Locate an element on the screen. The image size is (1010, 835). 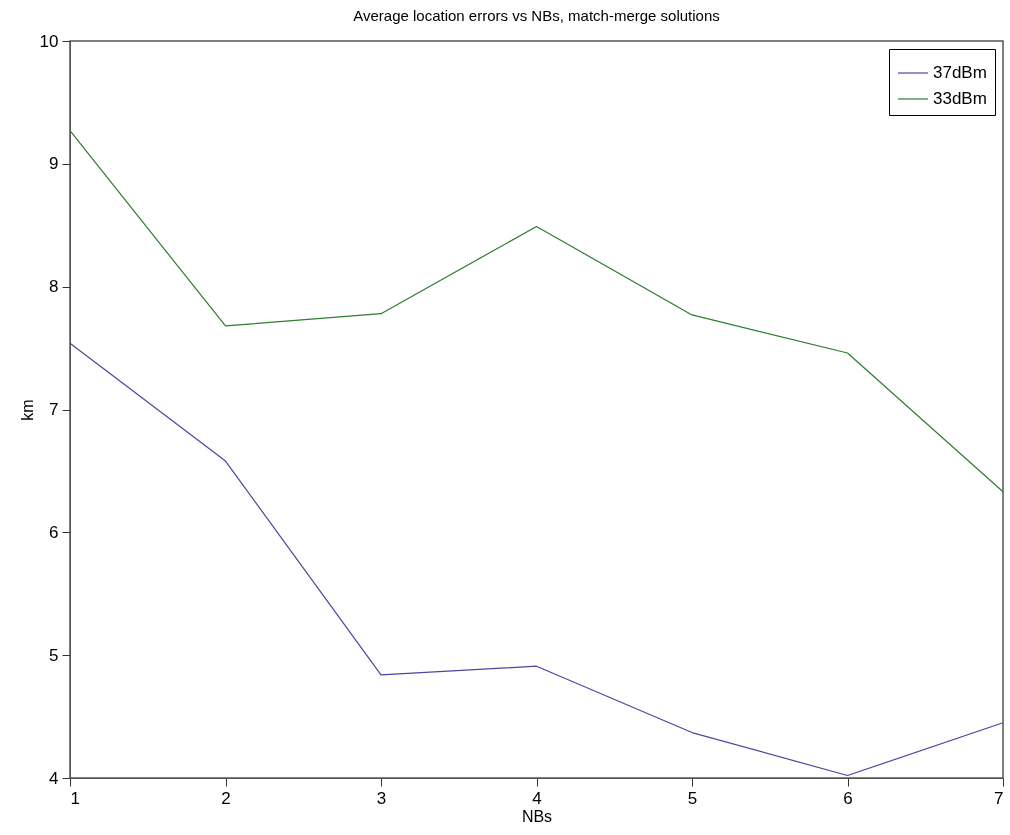
legend-label: 37dBm is located at coordinates (960, 72).